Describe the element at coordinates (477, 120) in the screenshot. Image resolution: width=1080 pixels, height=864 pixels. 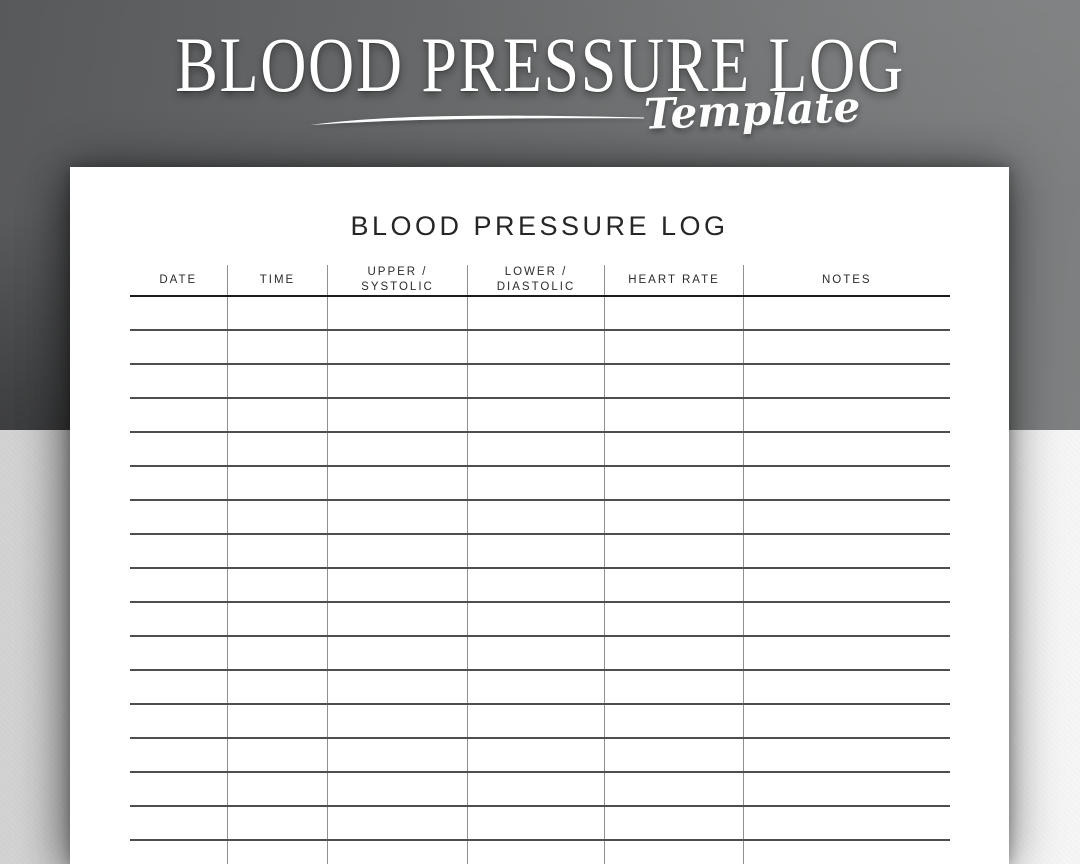
I see `swoosh-underline` at that location.